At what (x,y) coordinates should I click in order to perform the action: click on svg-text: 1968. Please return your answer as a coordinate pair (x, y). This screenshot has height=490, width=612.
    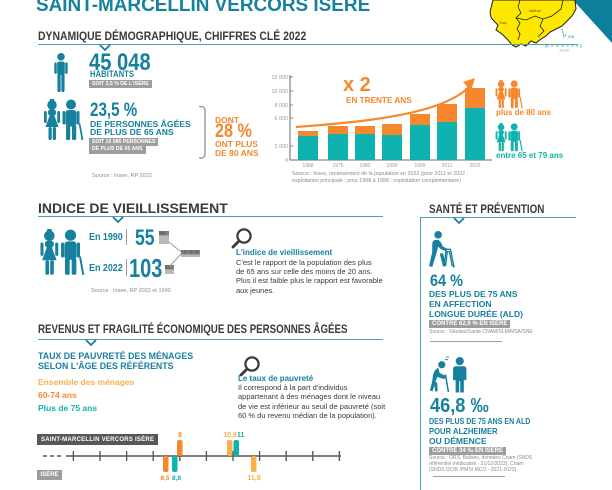
    Looking at the image, I should click on (307, 166).